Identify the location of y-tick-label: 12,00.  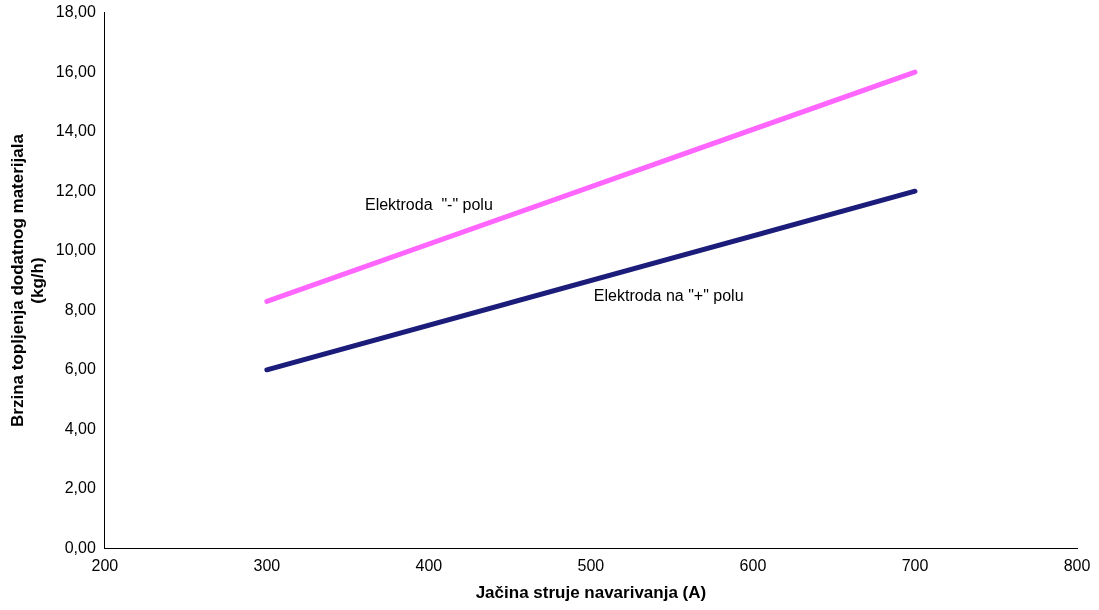
(75, 190).